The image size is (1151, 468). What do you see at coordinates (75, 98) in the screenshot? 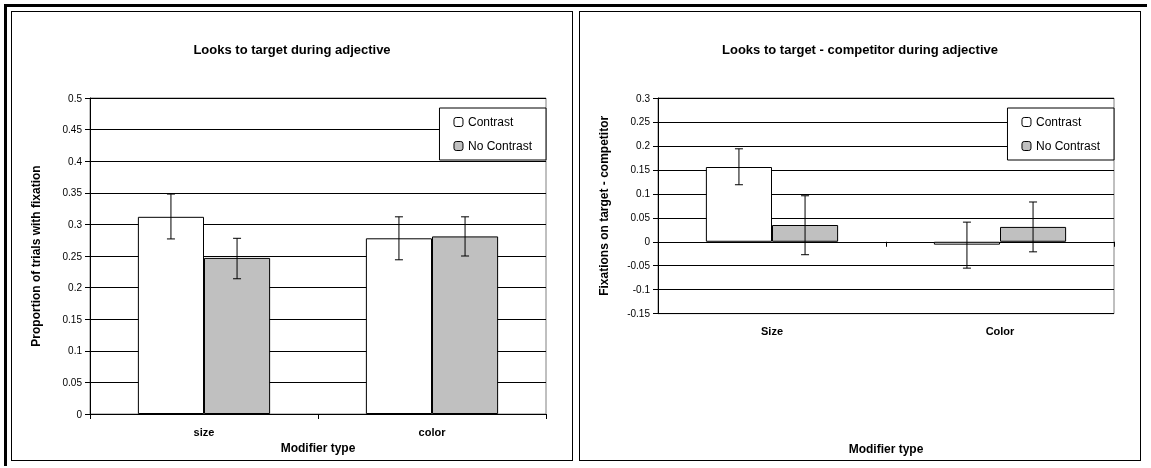
I see `y-tick-label: 0.5` at bounding box center [75, 98].